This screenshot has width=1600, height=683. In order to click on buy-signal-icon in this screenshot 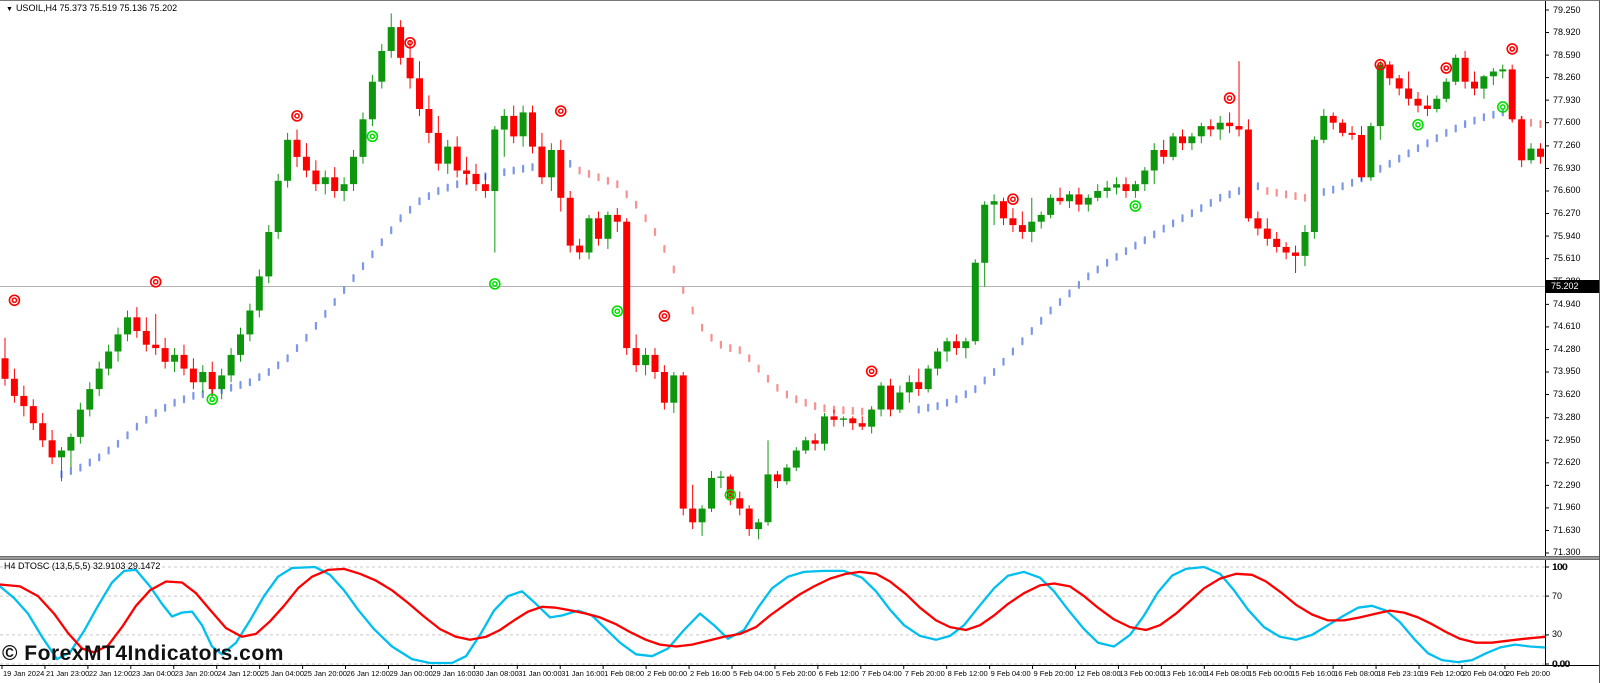, I will do `click(1418, 124)`.